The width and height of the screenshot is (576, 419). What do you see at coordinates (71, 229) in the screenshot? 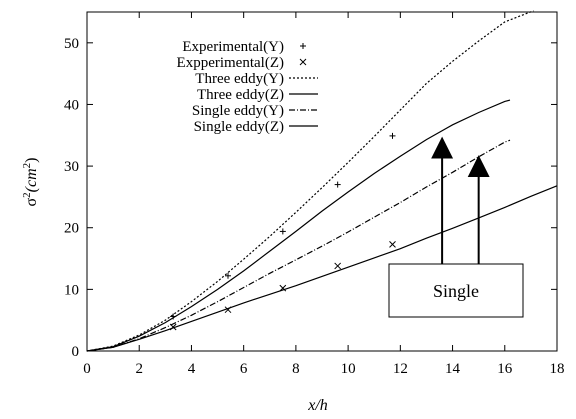
I see `y-tick-label: 20` at bounding box center [71, 229].